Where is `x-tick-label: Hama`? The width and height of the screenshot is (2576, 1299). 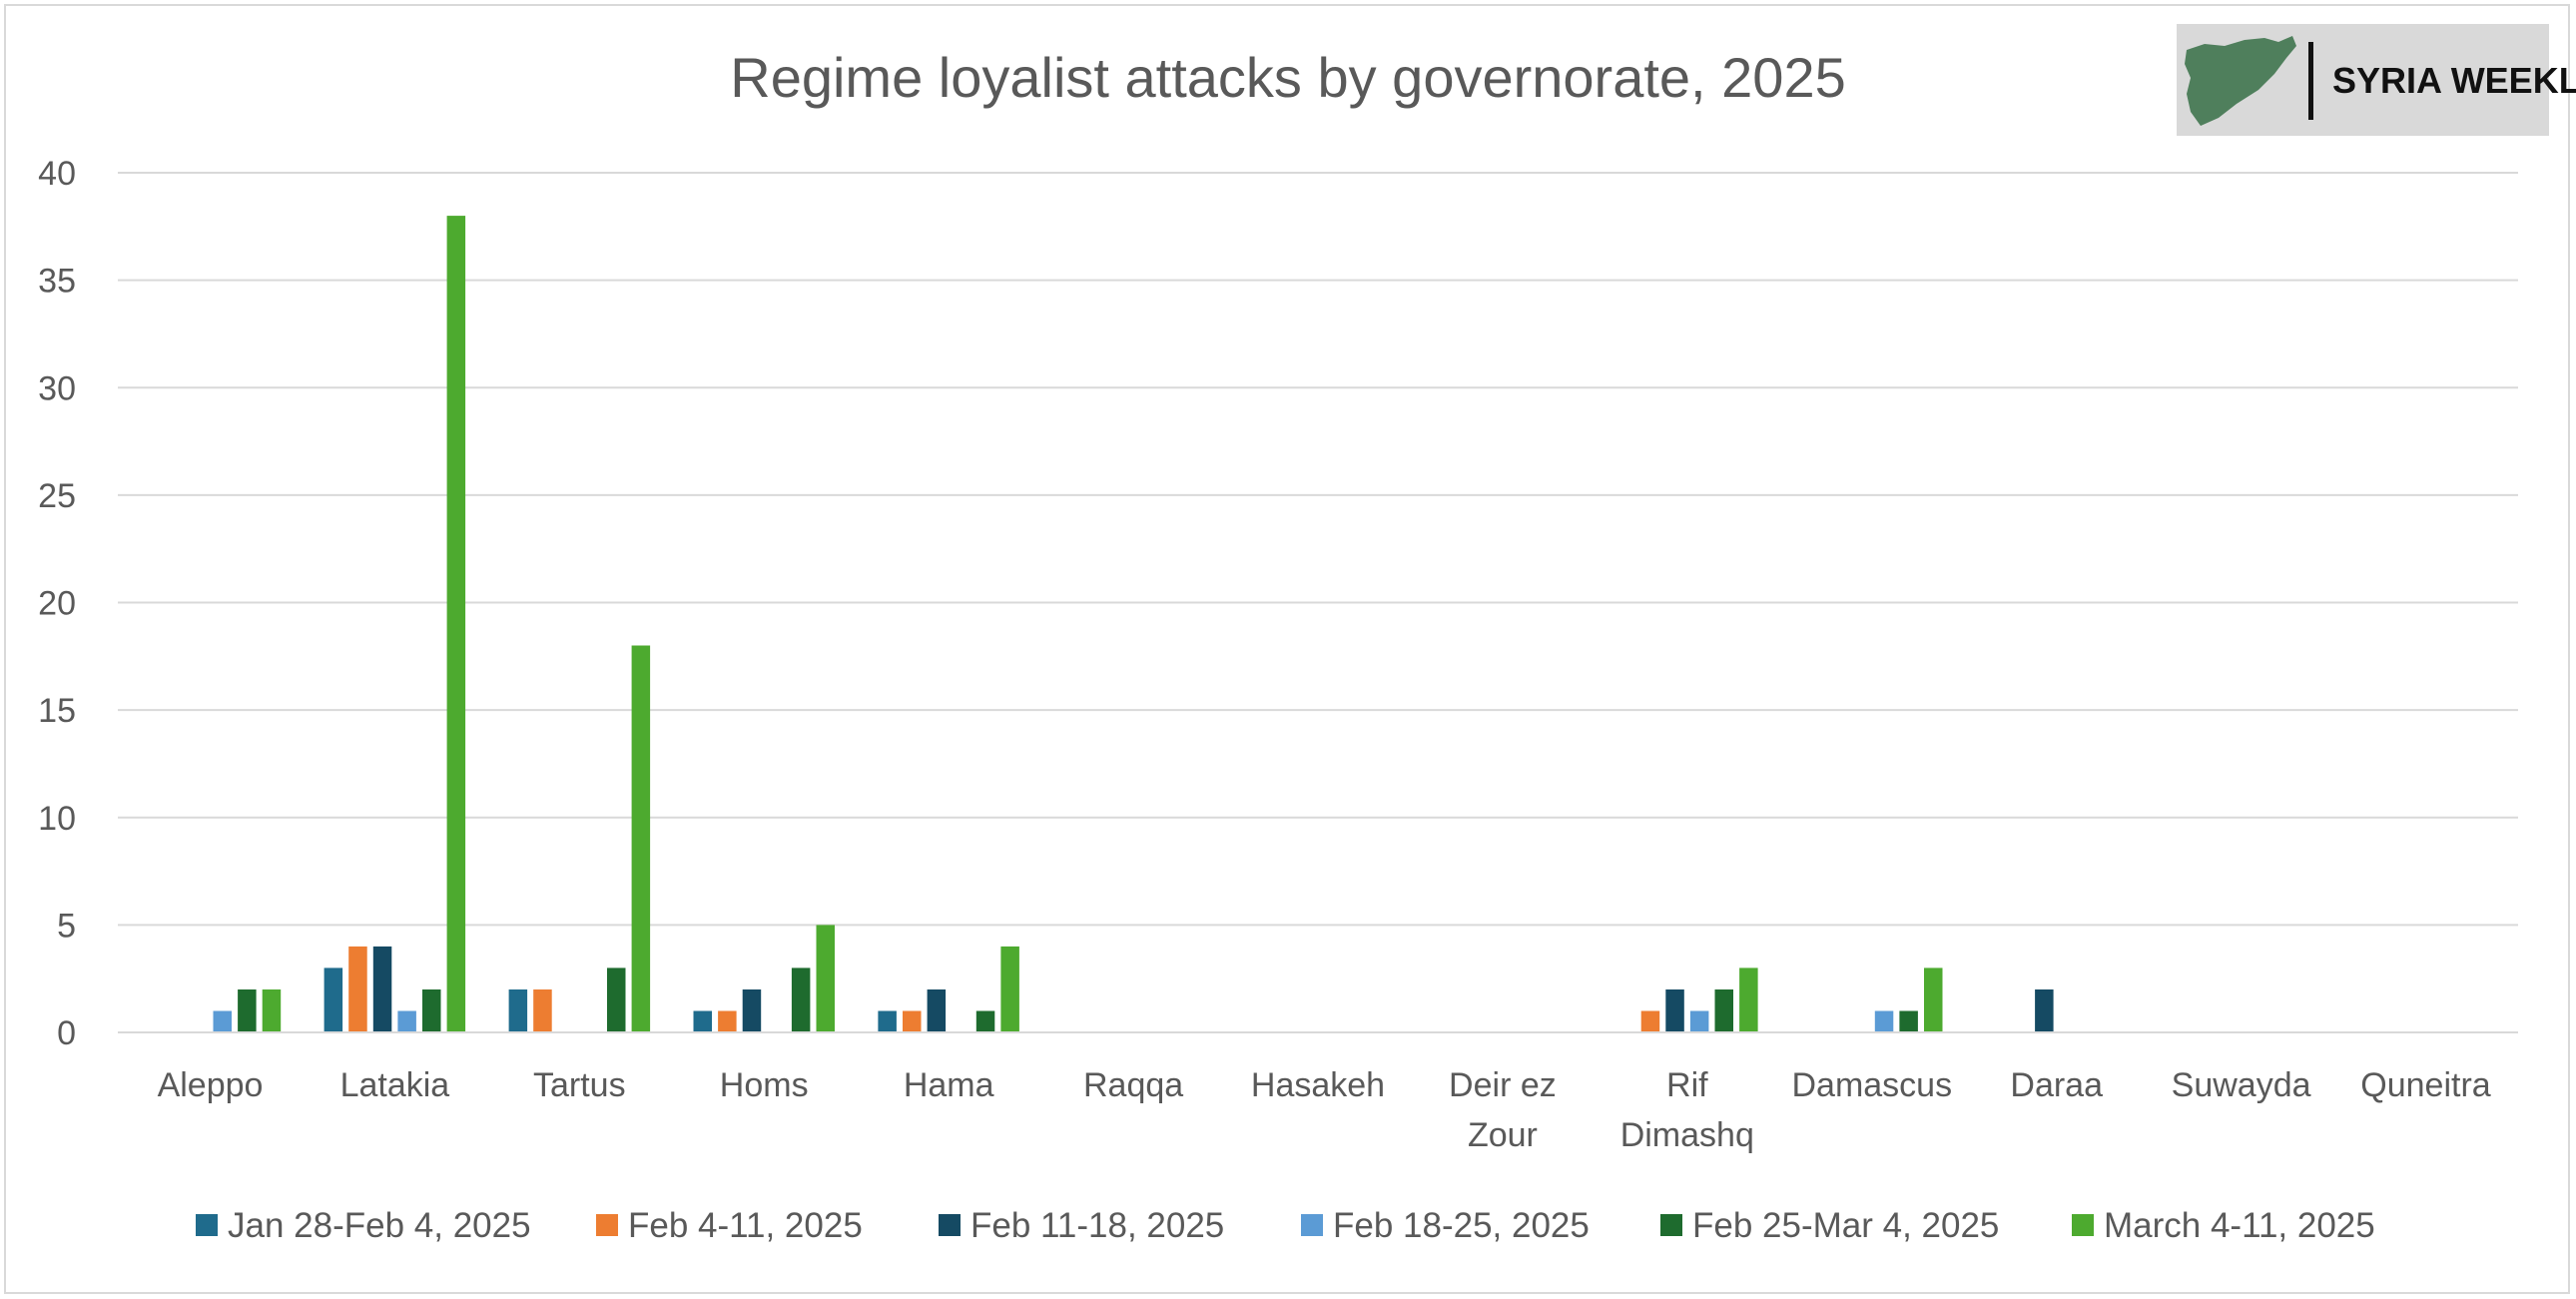 x-tick-label: Hama is located at coordinates (949, 1085).